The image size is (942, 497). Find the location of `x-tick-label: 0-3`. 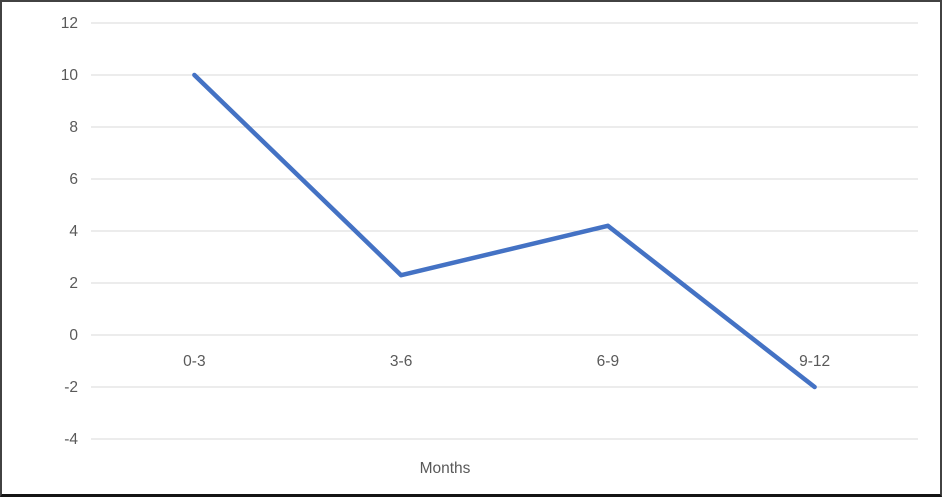

x-tick-label: 0-3 is located at coordinates (194, 361).